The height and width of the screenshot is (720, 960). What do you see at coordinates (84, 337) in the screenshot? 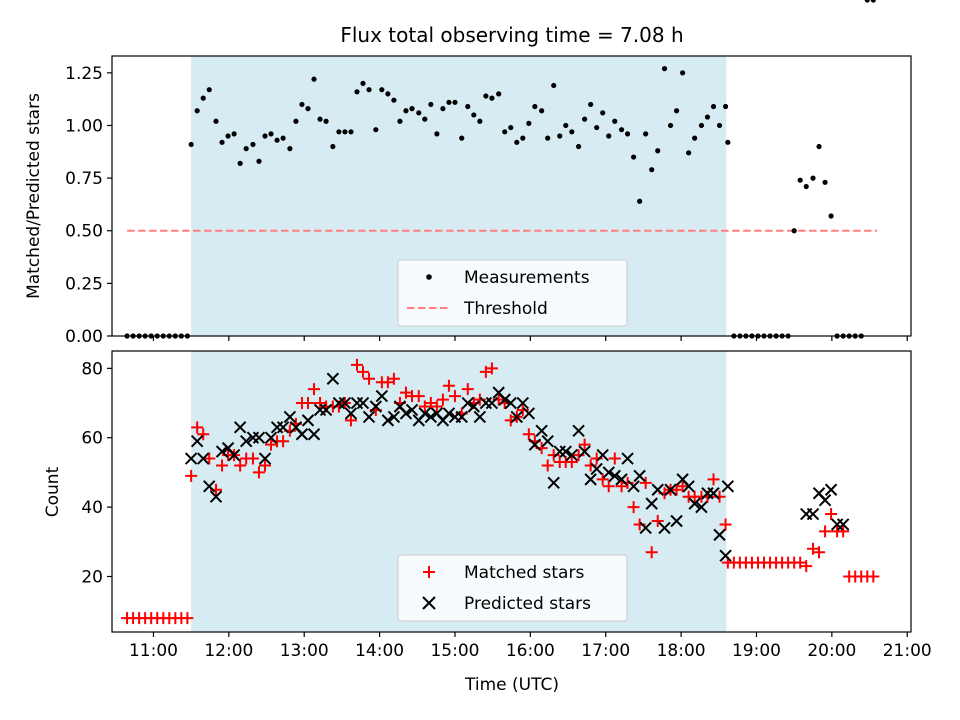
I see `y-tick-label: 0.00` at bounding box center [84, 337].